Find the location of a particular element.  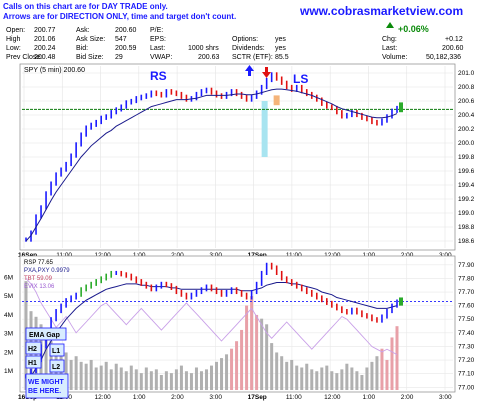

open-label: Open: is located at coordinates (15, 30).